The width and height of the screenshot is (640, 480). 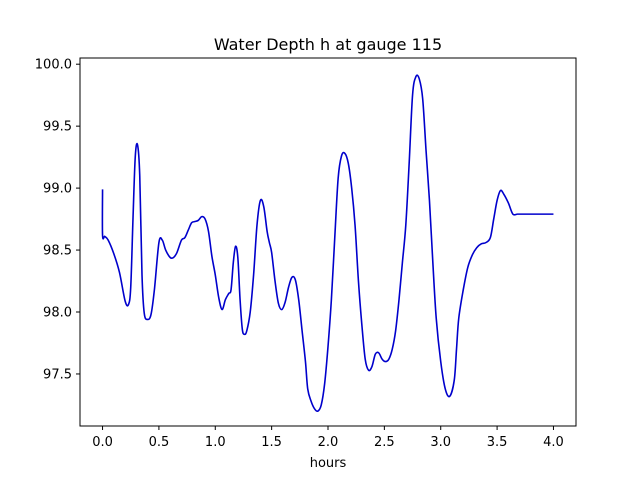 I want to click on x-axis: 0.0 0.5 1.0 1.5 2.0 2.5 3.0 3.5 4.0, so click(x=328, y=438).